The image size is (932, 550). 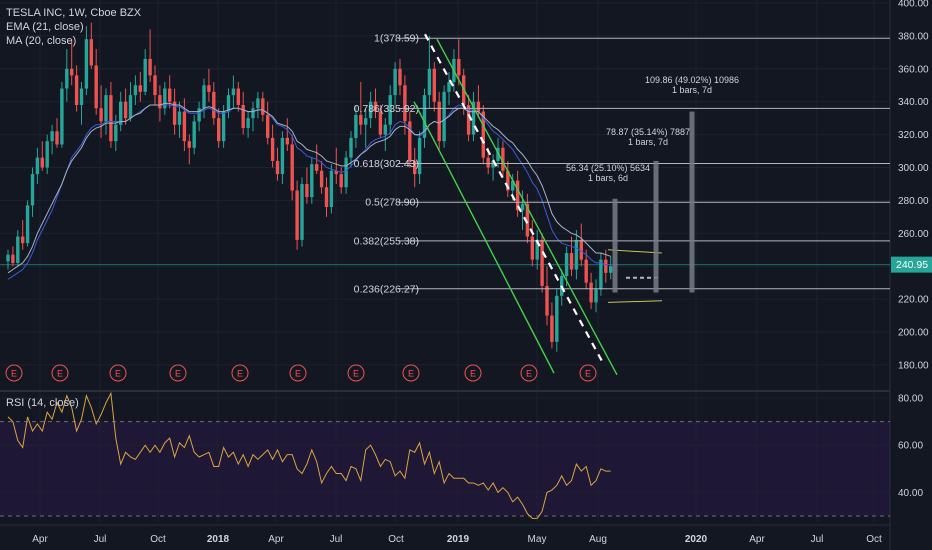 What do you see at coordinates (608, 178) in the screenshot?
I see `measure-sublabel: 1 bars, 6d` at bounding box center [608, 178].